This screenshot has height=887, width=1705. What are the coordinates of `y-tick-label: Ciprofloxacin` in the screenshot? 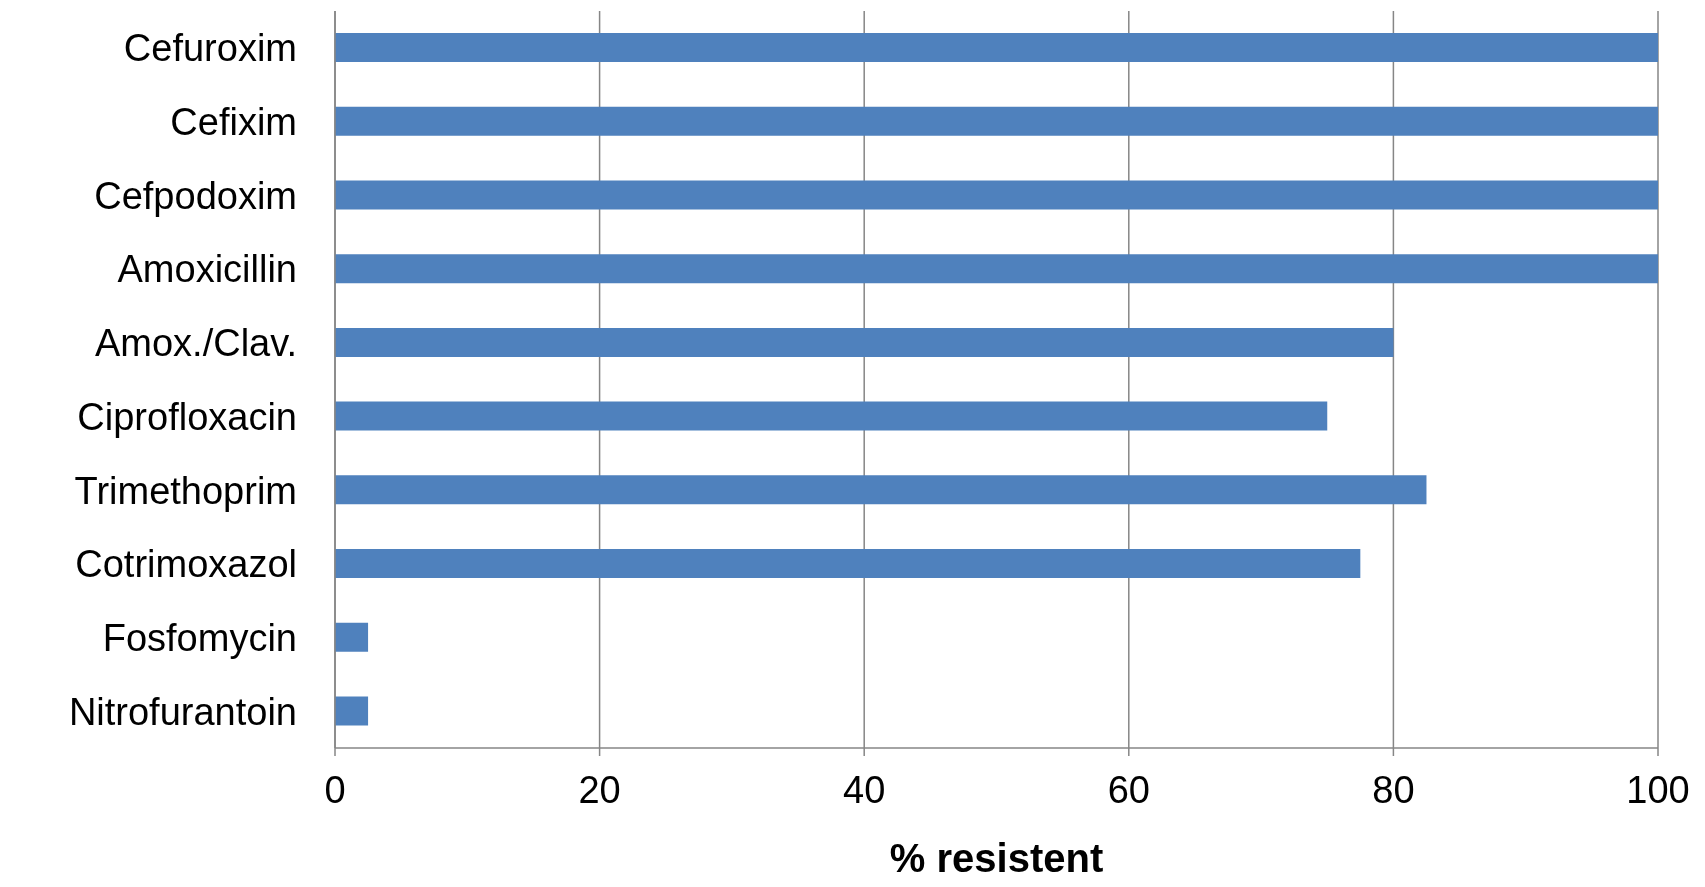 It's located at (187, 416).